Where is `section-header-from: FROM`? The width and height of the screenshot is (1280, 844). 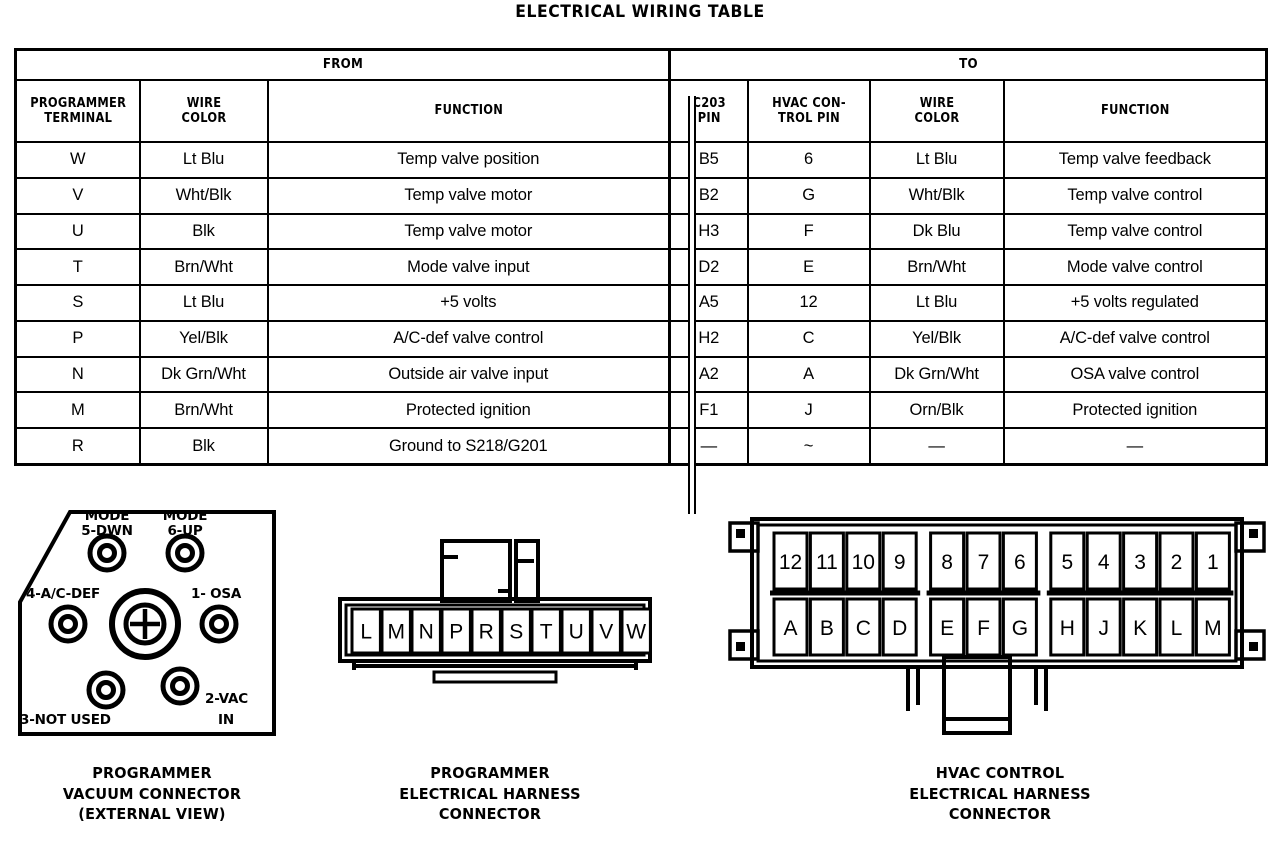 section-header-from: FROM is located at coordinates (342, 64).